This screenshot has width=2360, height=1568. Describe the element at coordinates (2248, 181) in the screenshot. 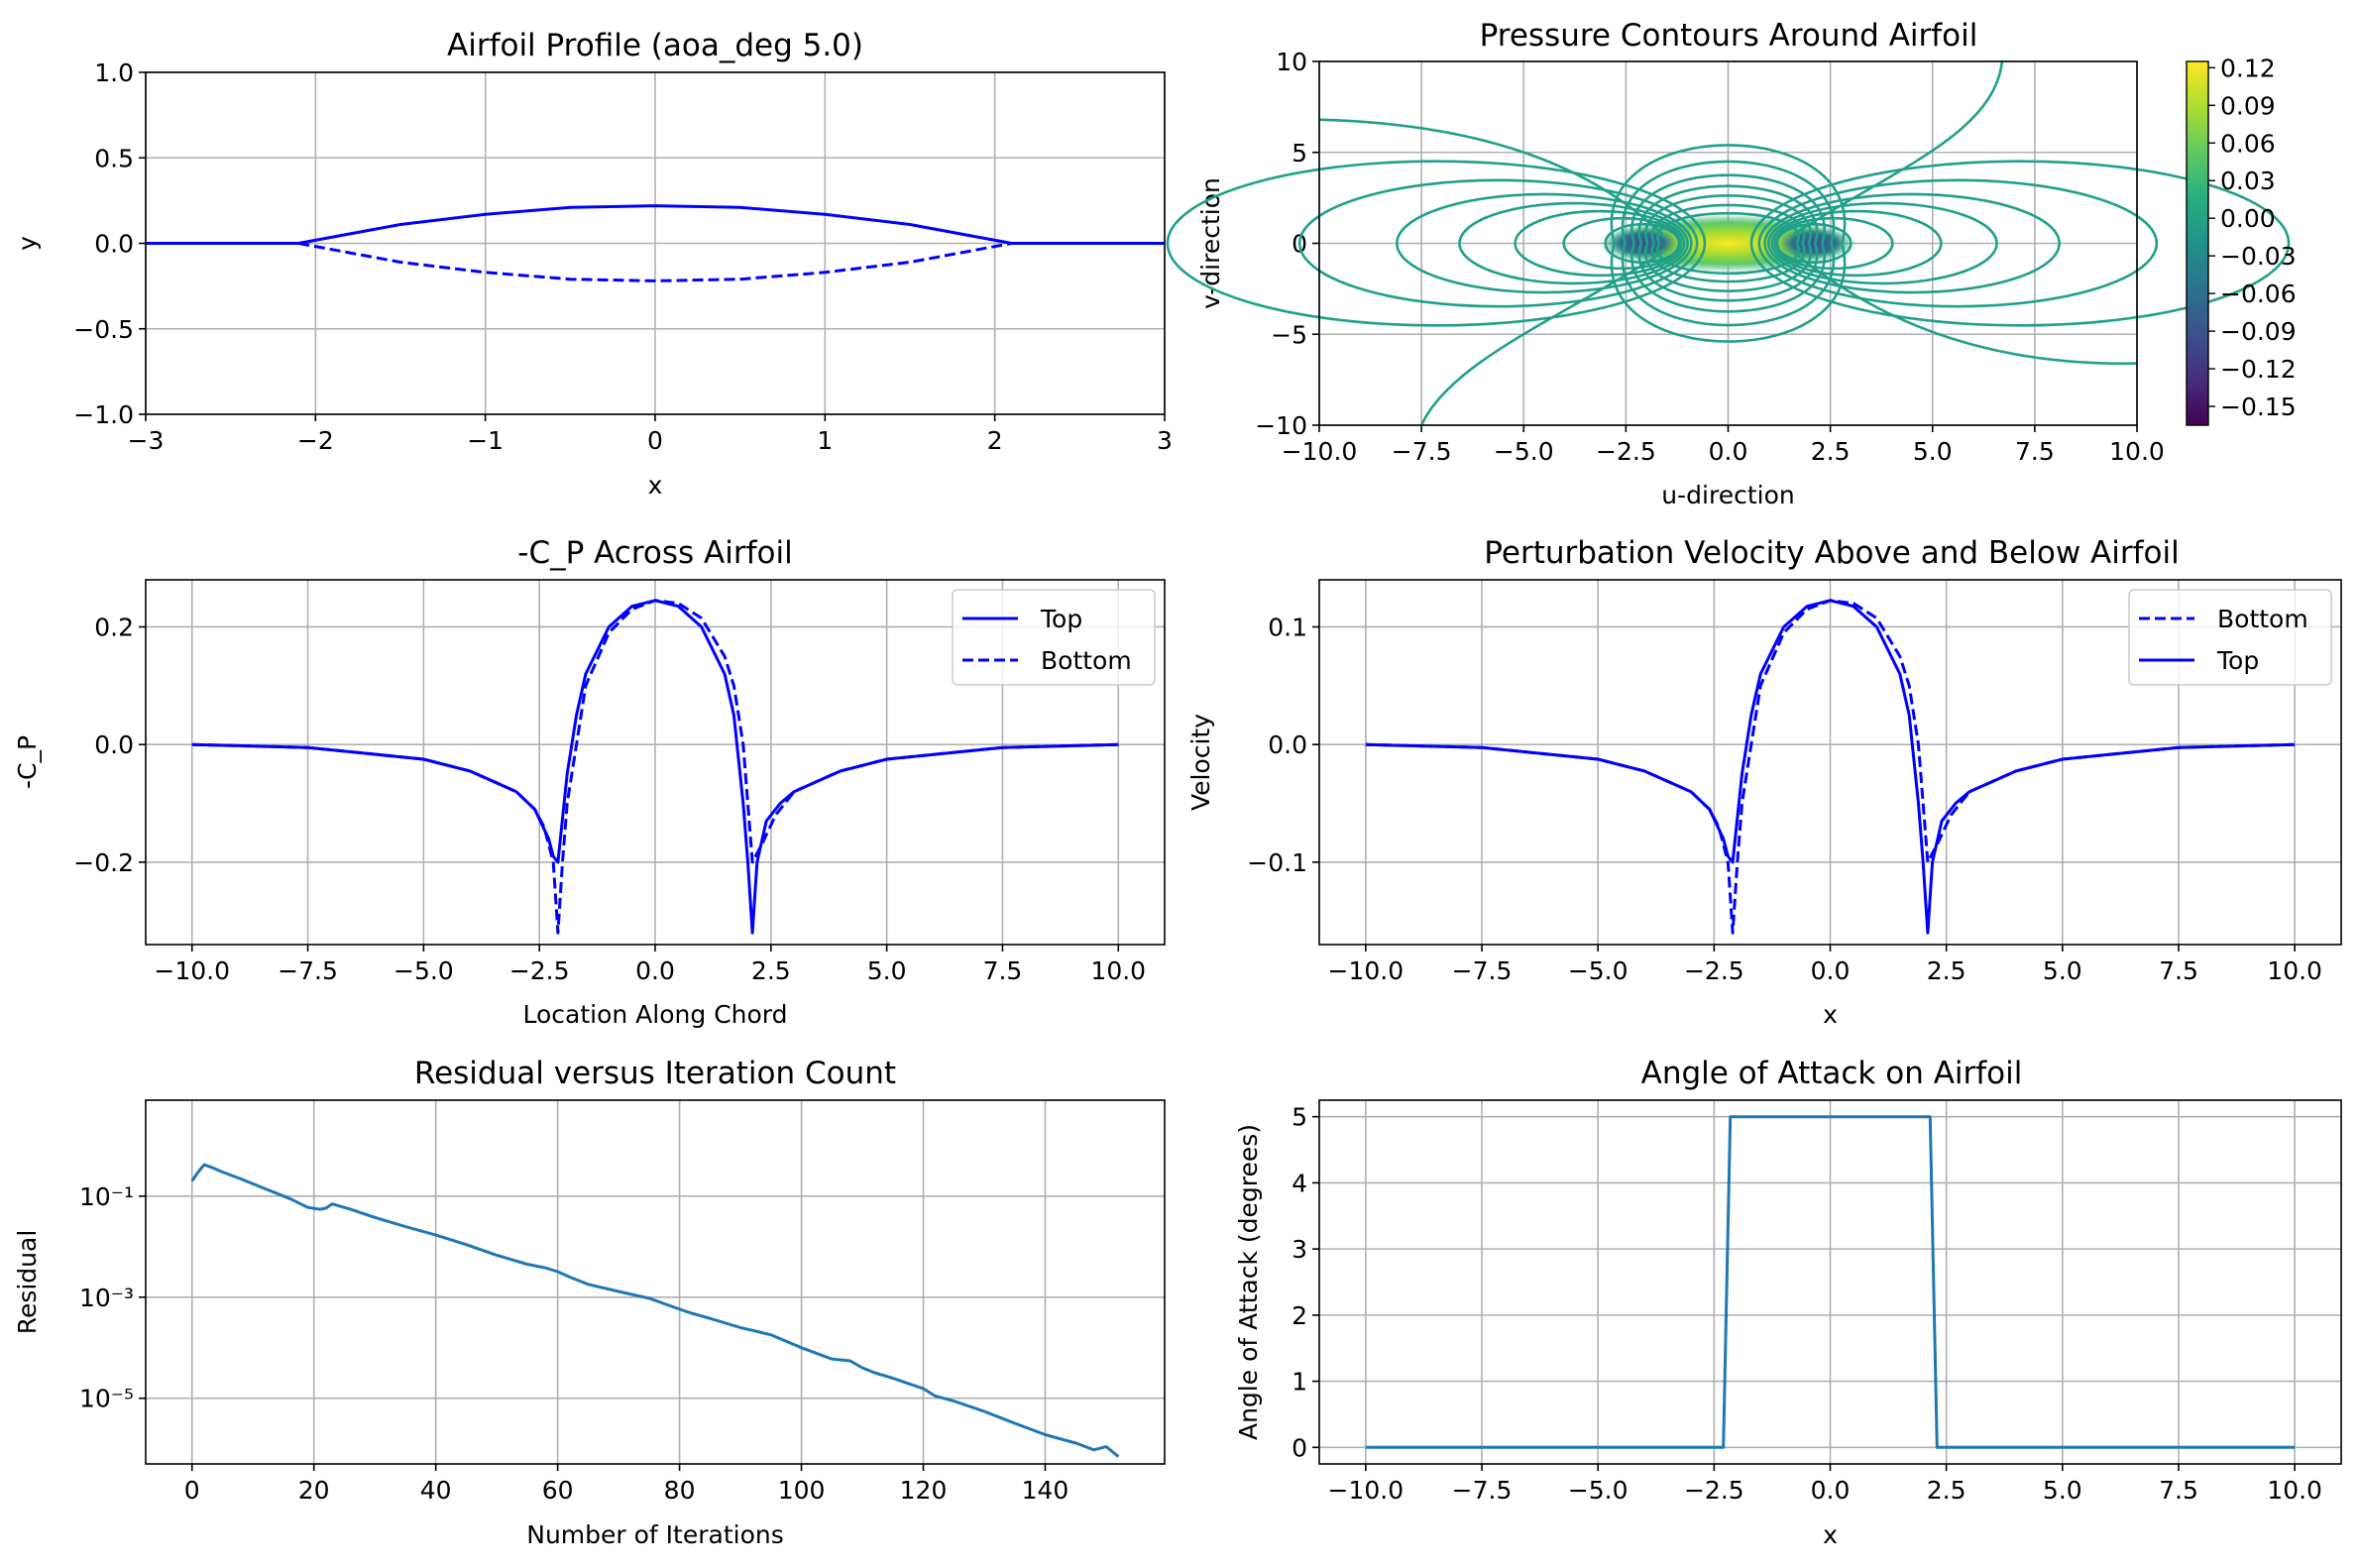

I see `colorbar-tick-label: 0.03` at that location.